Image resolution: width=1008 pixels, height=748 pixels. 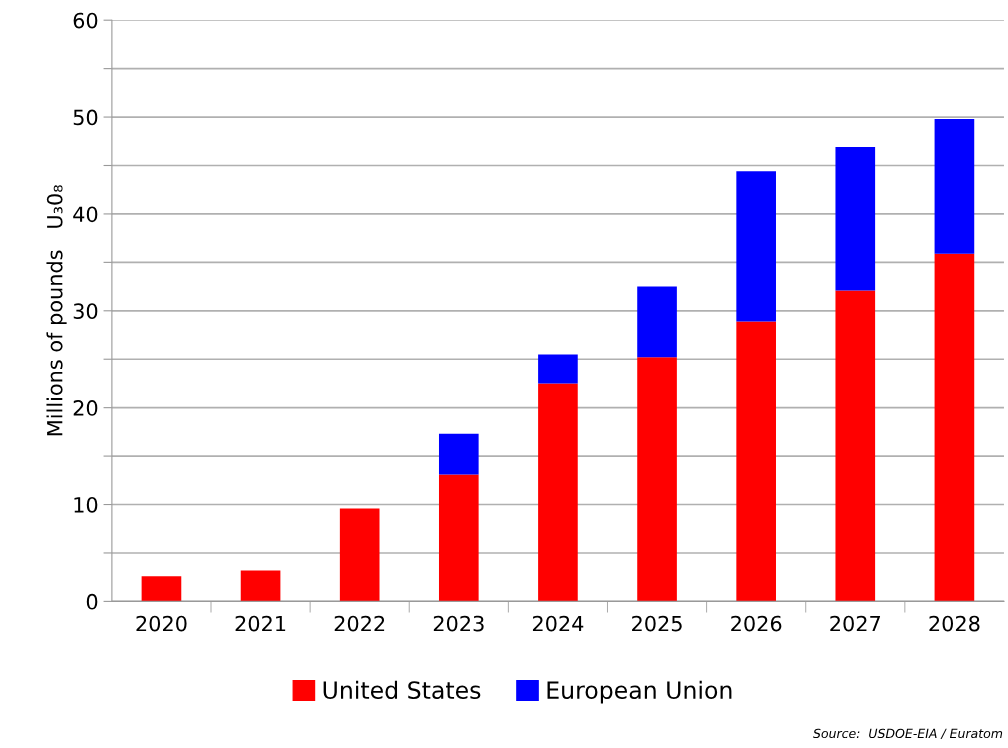 I want to click on source-note: Source: USDOE-EIA / Euratom, so click(x=908, y=734).